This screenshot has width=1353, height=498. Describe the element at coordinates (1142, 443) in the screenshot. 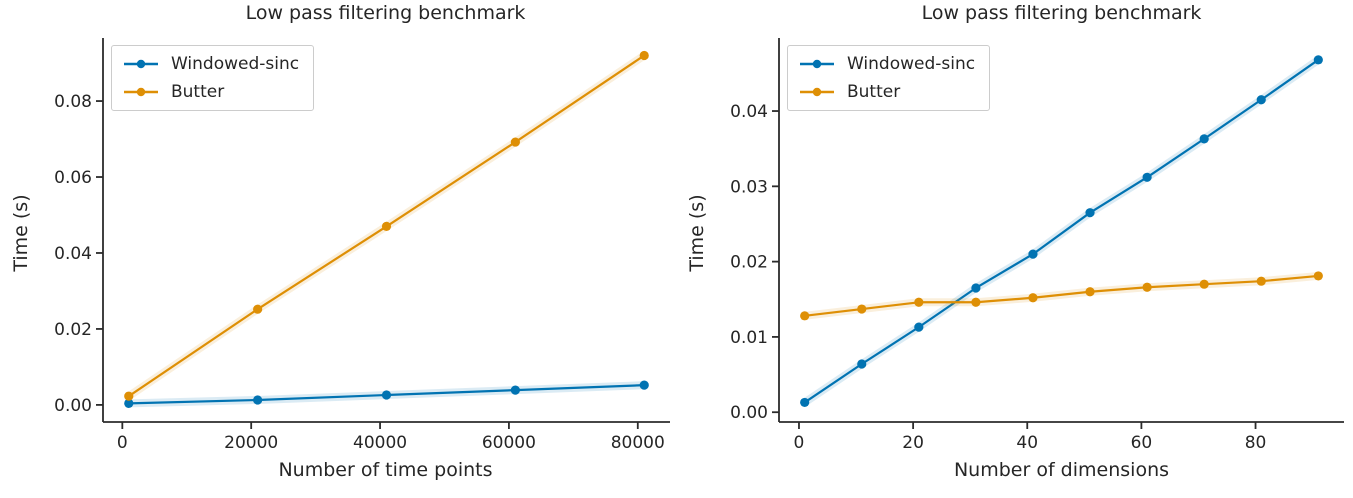

I see `x-tick-label: 60` at that location.